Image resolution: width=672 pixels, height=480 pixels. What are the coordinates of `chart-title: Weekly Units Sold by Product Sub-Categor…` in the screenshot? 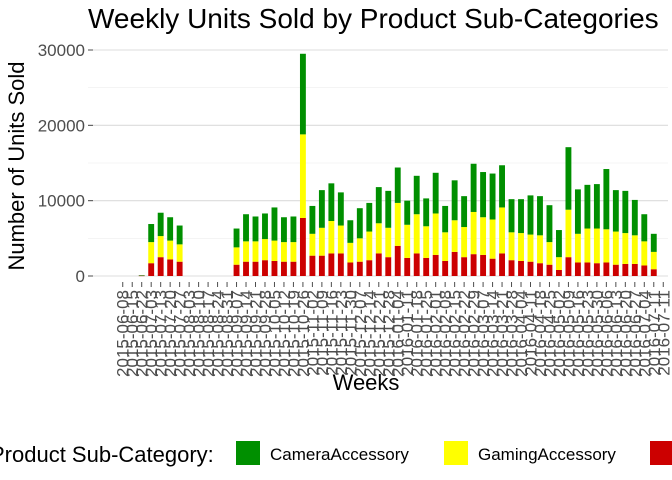 It's located at (373, 18).